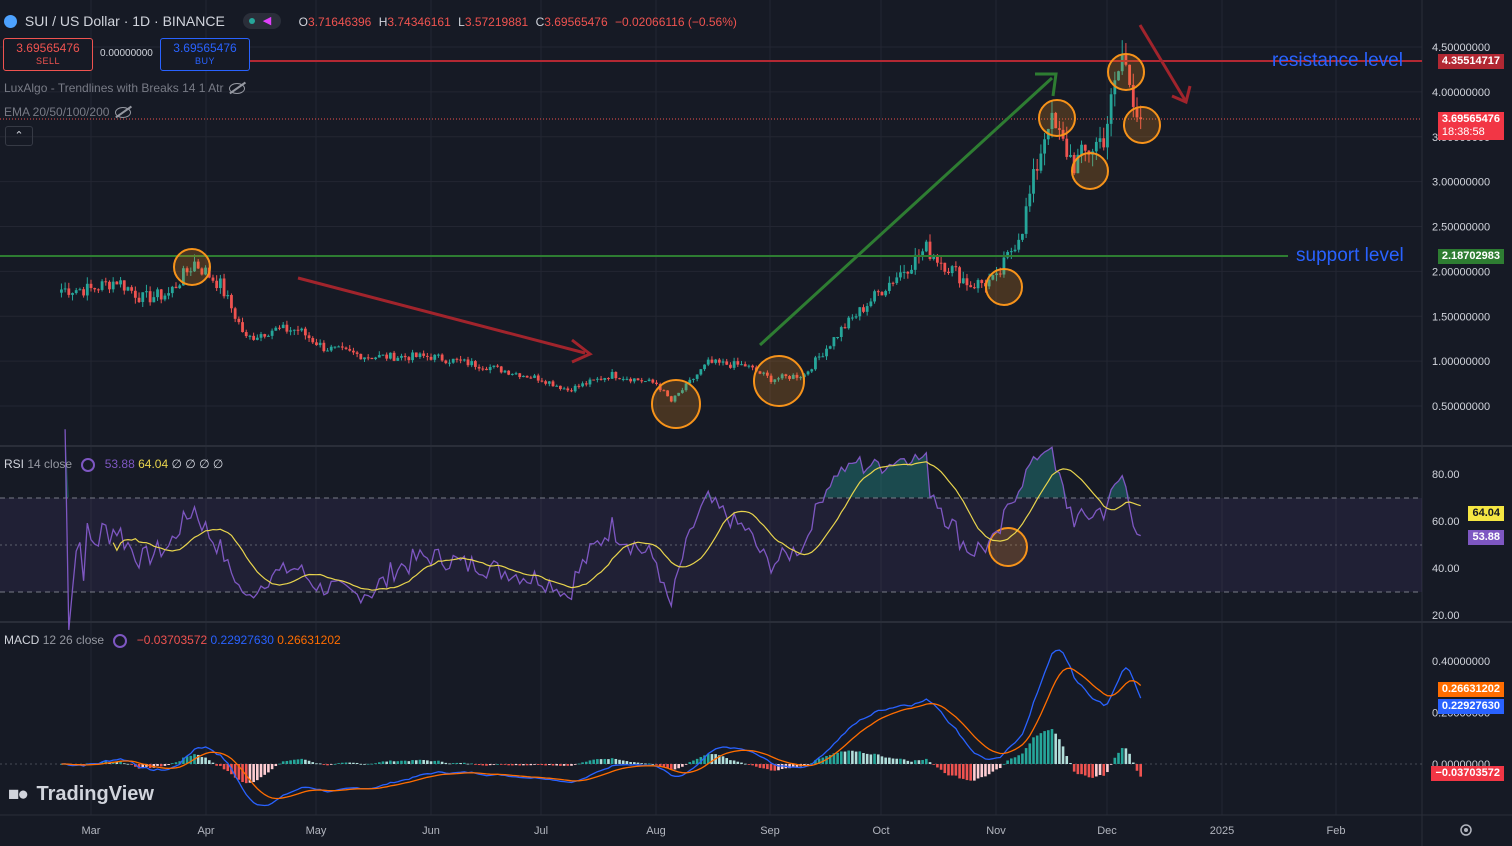  Describe the element at coordinates (81, 794) in the screenshot. I see `tradingview-logo: ■● TradingView` at that location.